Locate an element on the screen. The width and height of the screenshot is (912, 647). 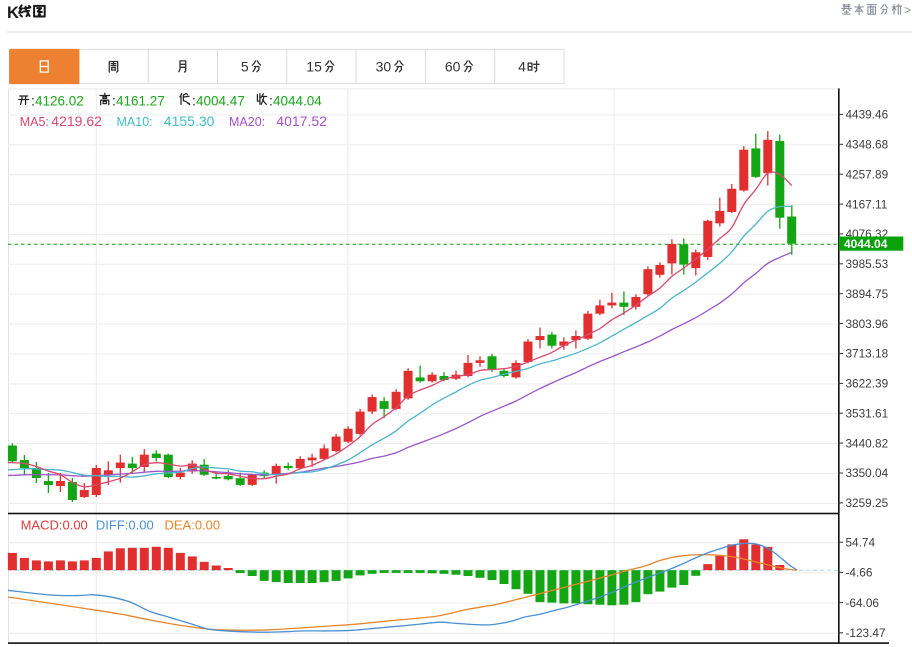
svg-text: 15 is located at coordinates (314, 67).